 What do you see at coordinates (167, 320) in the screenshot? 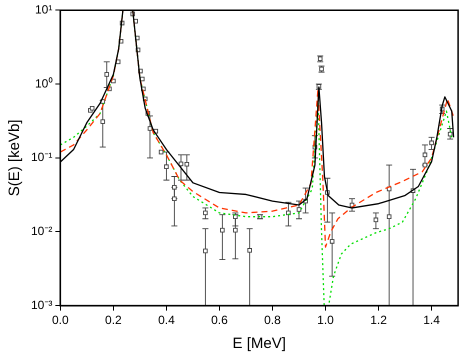
I see `x-tick-label: 0.4` at bounding box center [167, 320].